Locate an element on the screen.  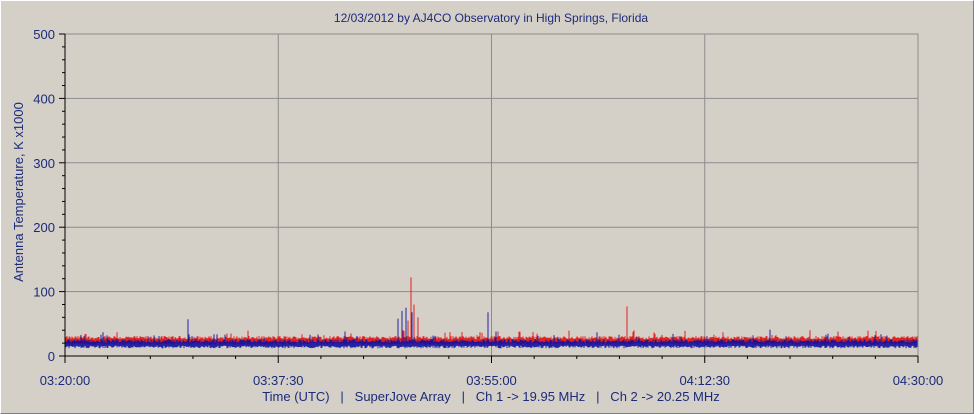
y-tick-label: 200 is located at coordinates (44, 227).